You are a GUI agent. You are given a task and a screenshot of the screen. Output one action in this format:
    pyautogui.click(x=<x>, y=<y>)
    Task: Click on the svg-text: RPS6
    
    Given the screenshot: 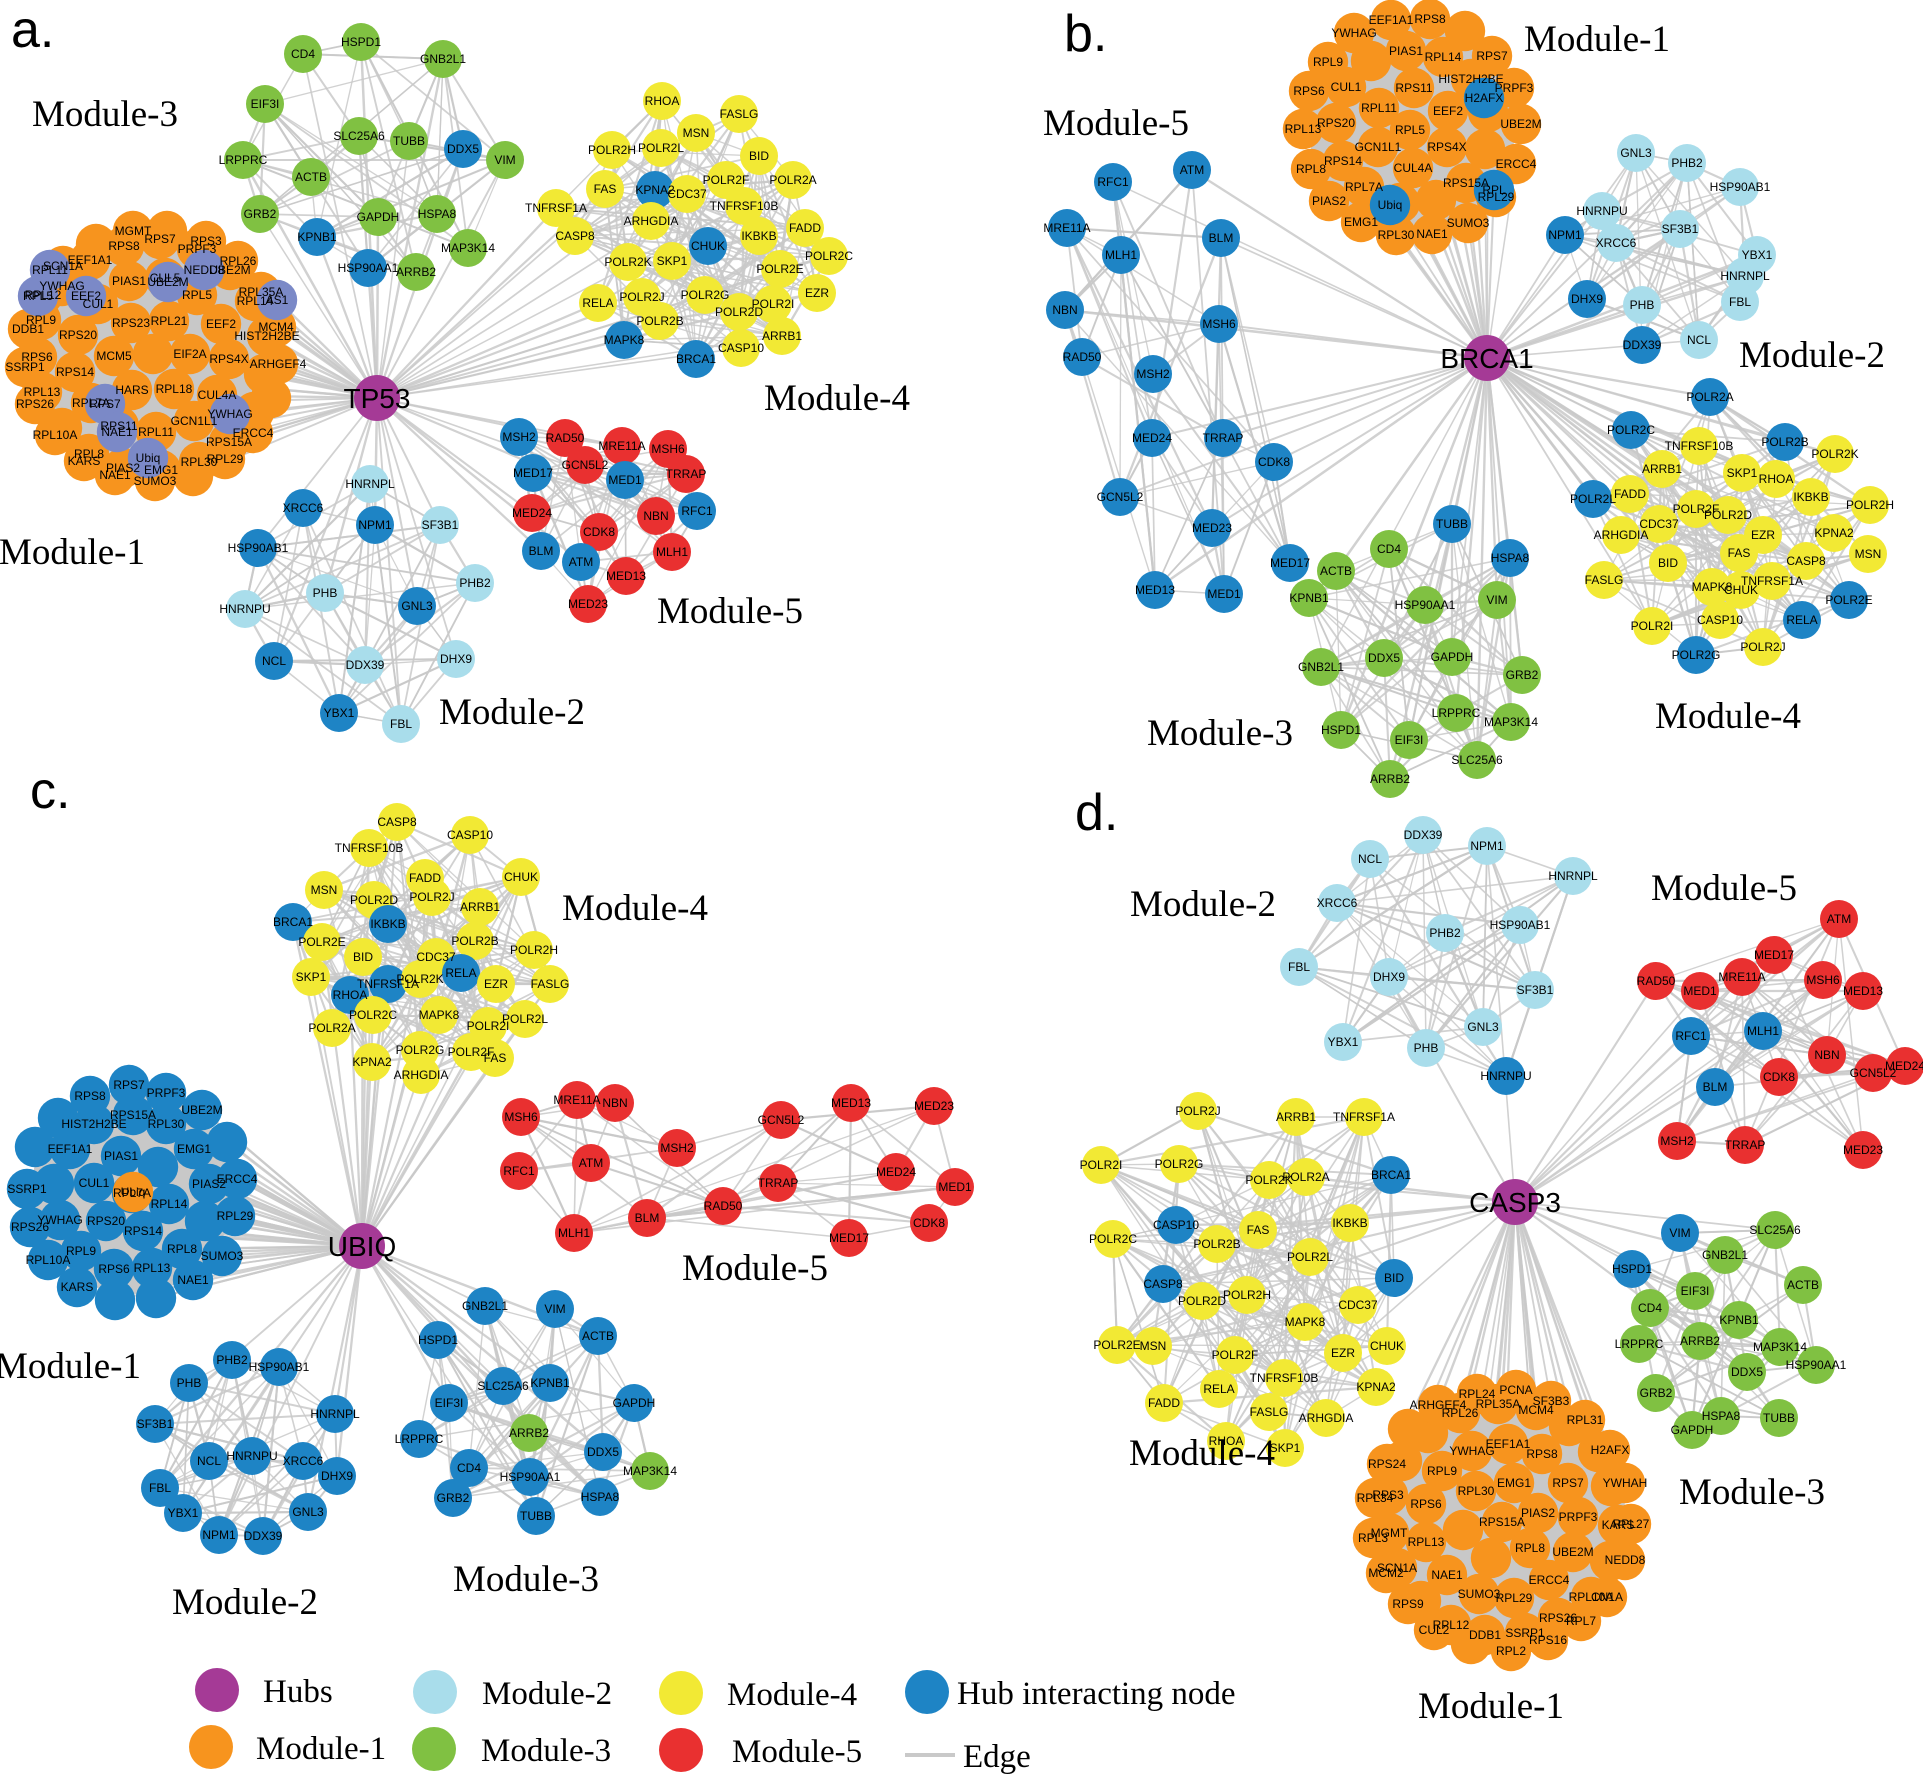 What is the action you would take?
    pyautogui.click(x=1309, y=91)
    